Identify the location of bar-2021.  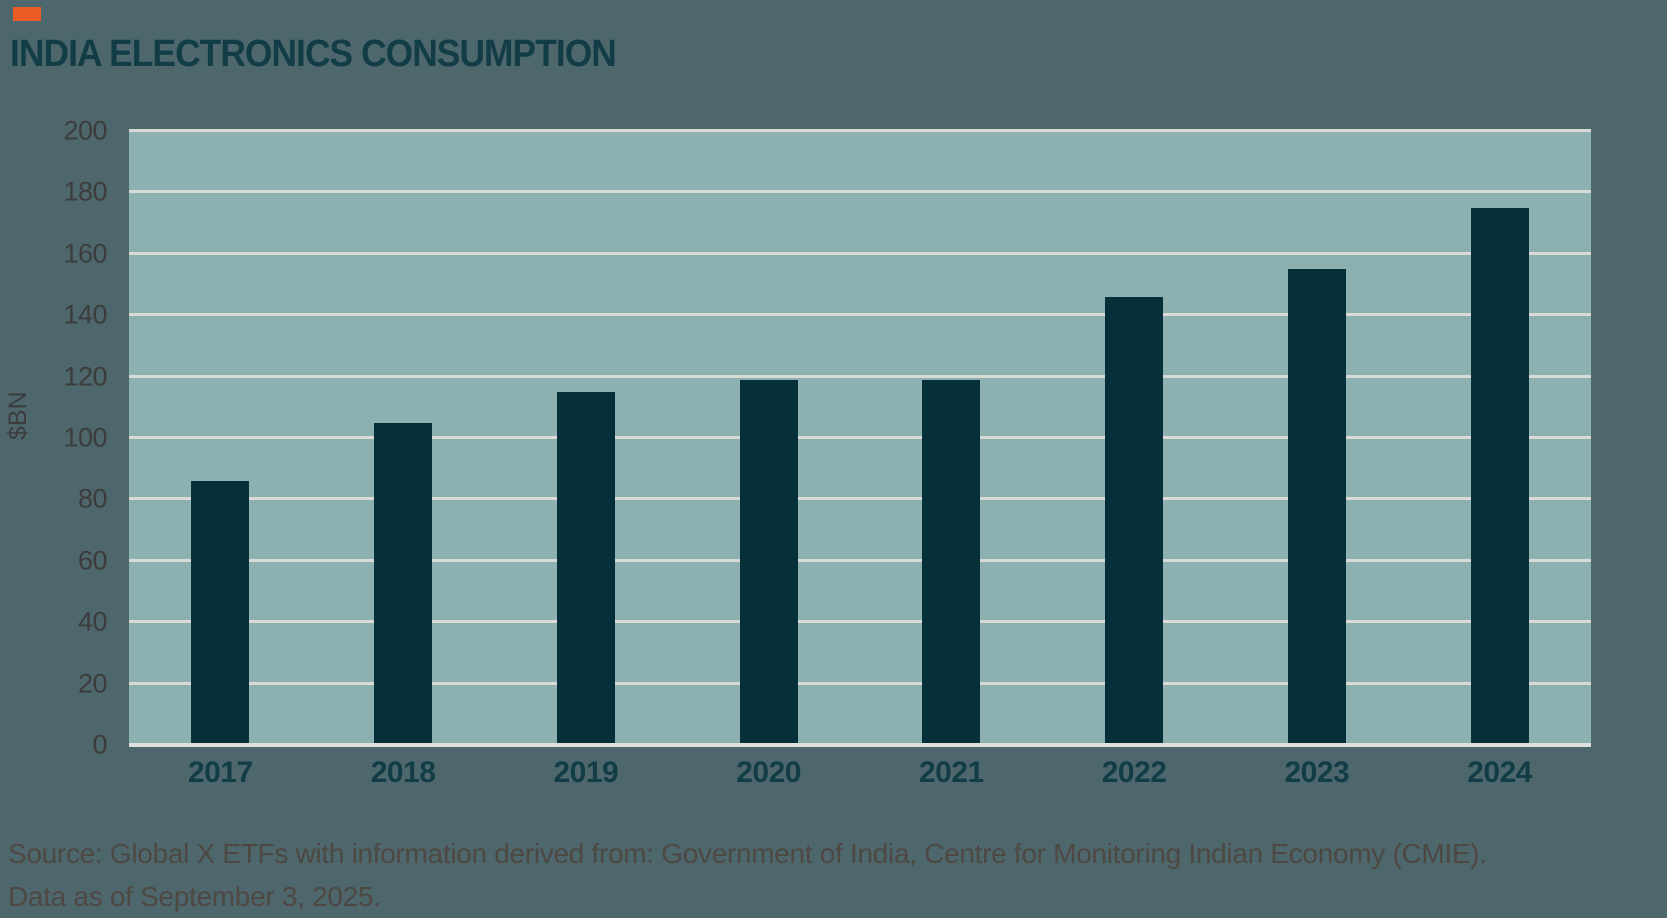
(951, 562).